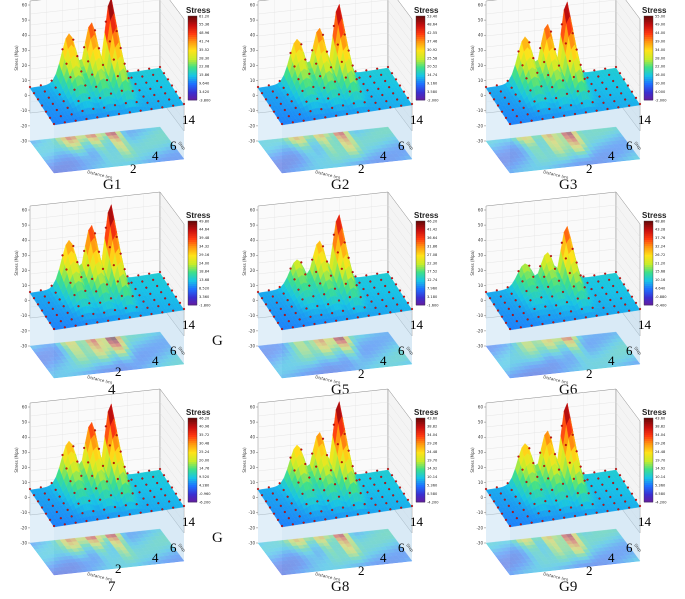 Image resolution: width=685 pixels, height=599 pixels. I want to click on z-tick-label: 30, so click(253, 50).